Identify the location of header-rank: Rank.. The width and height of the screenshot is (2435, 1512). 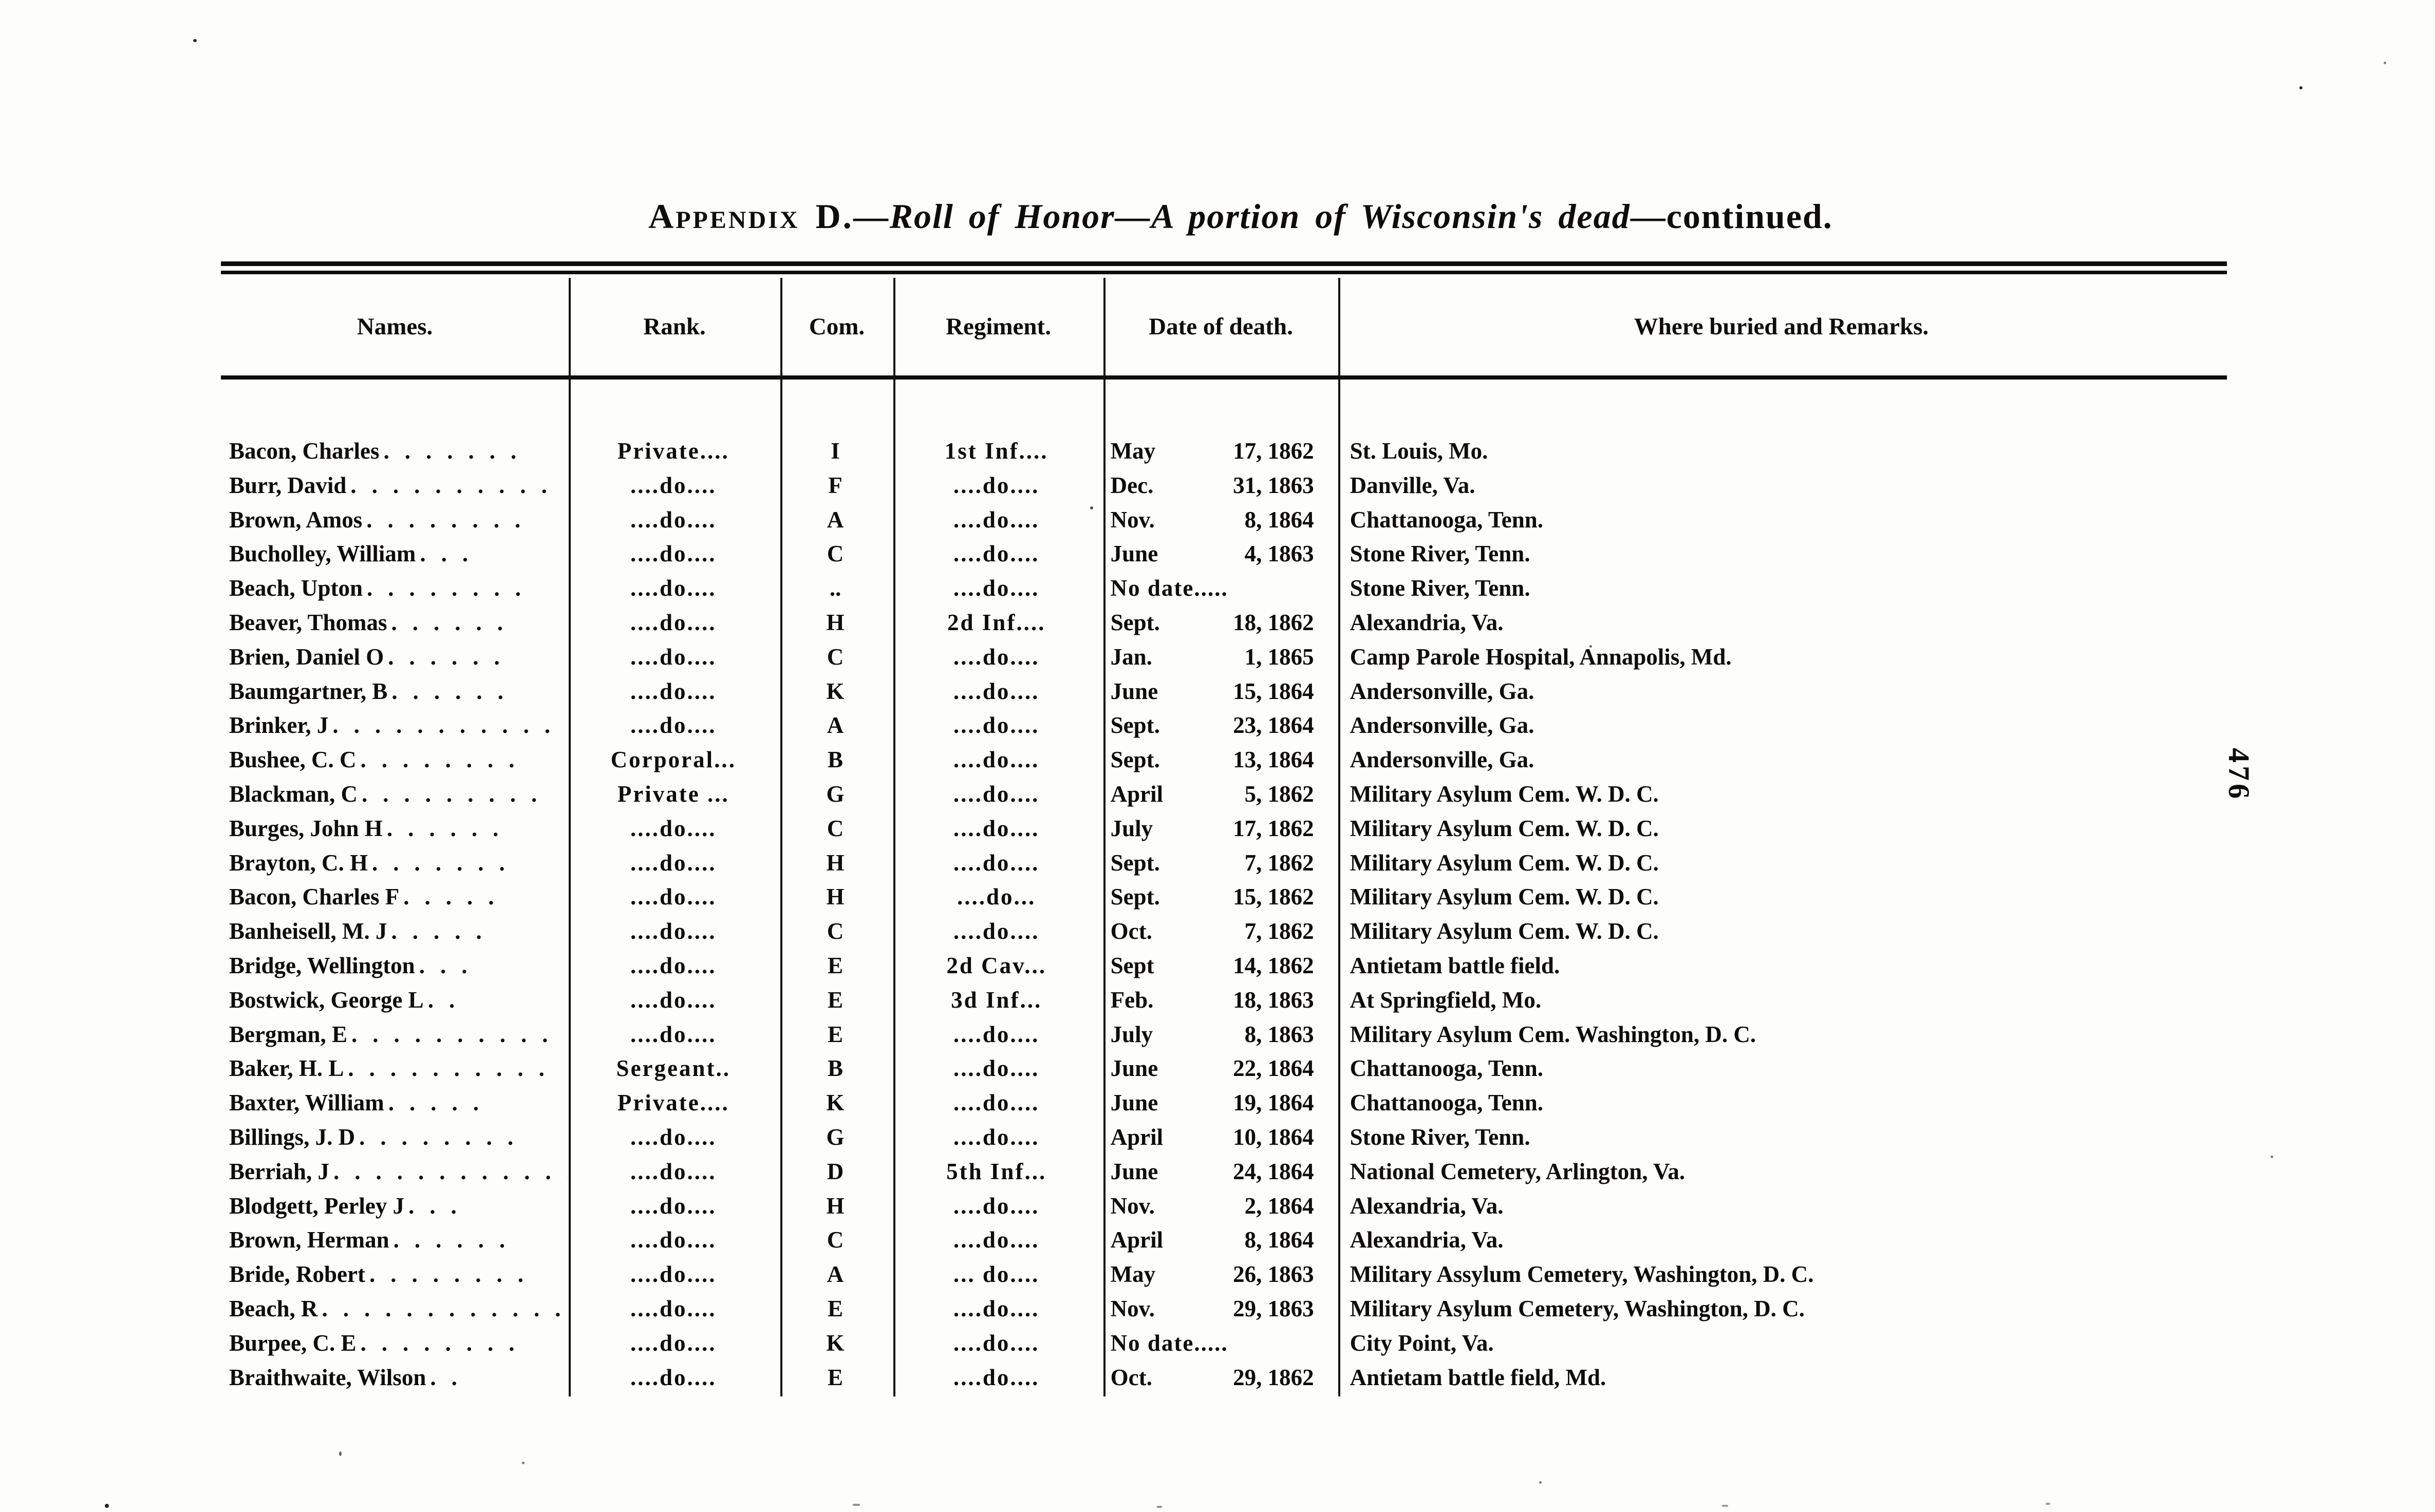
(674, 326).